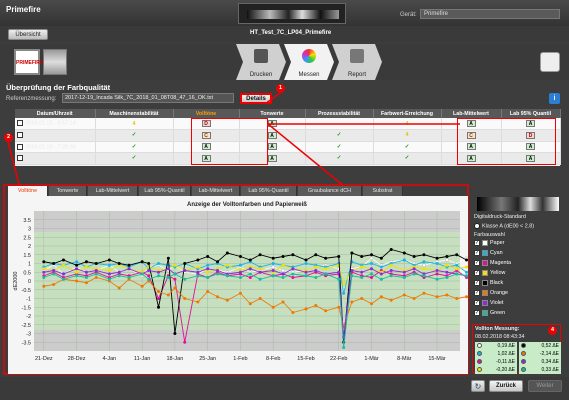 The height and width of the screenshot is (400, 569). Describe the element at coordinates (408, 15) in the screenshot. I see `device-label: Gerät:` at that location.